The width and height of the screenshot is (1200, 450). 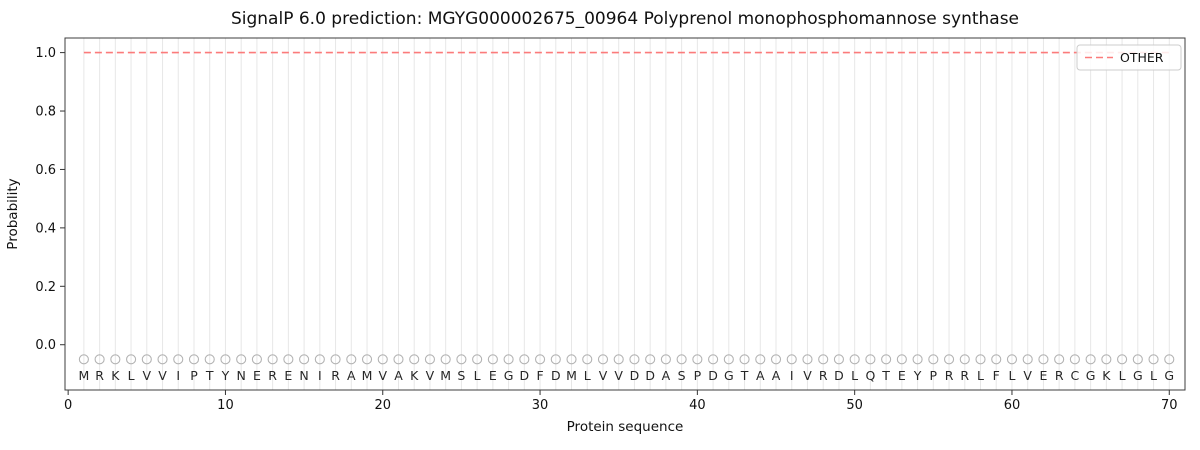 What do you see at coordinates (68, 405) in the screenshot?
I see `x-tick-label: 0` at bounding box center [68, 405].